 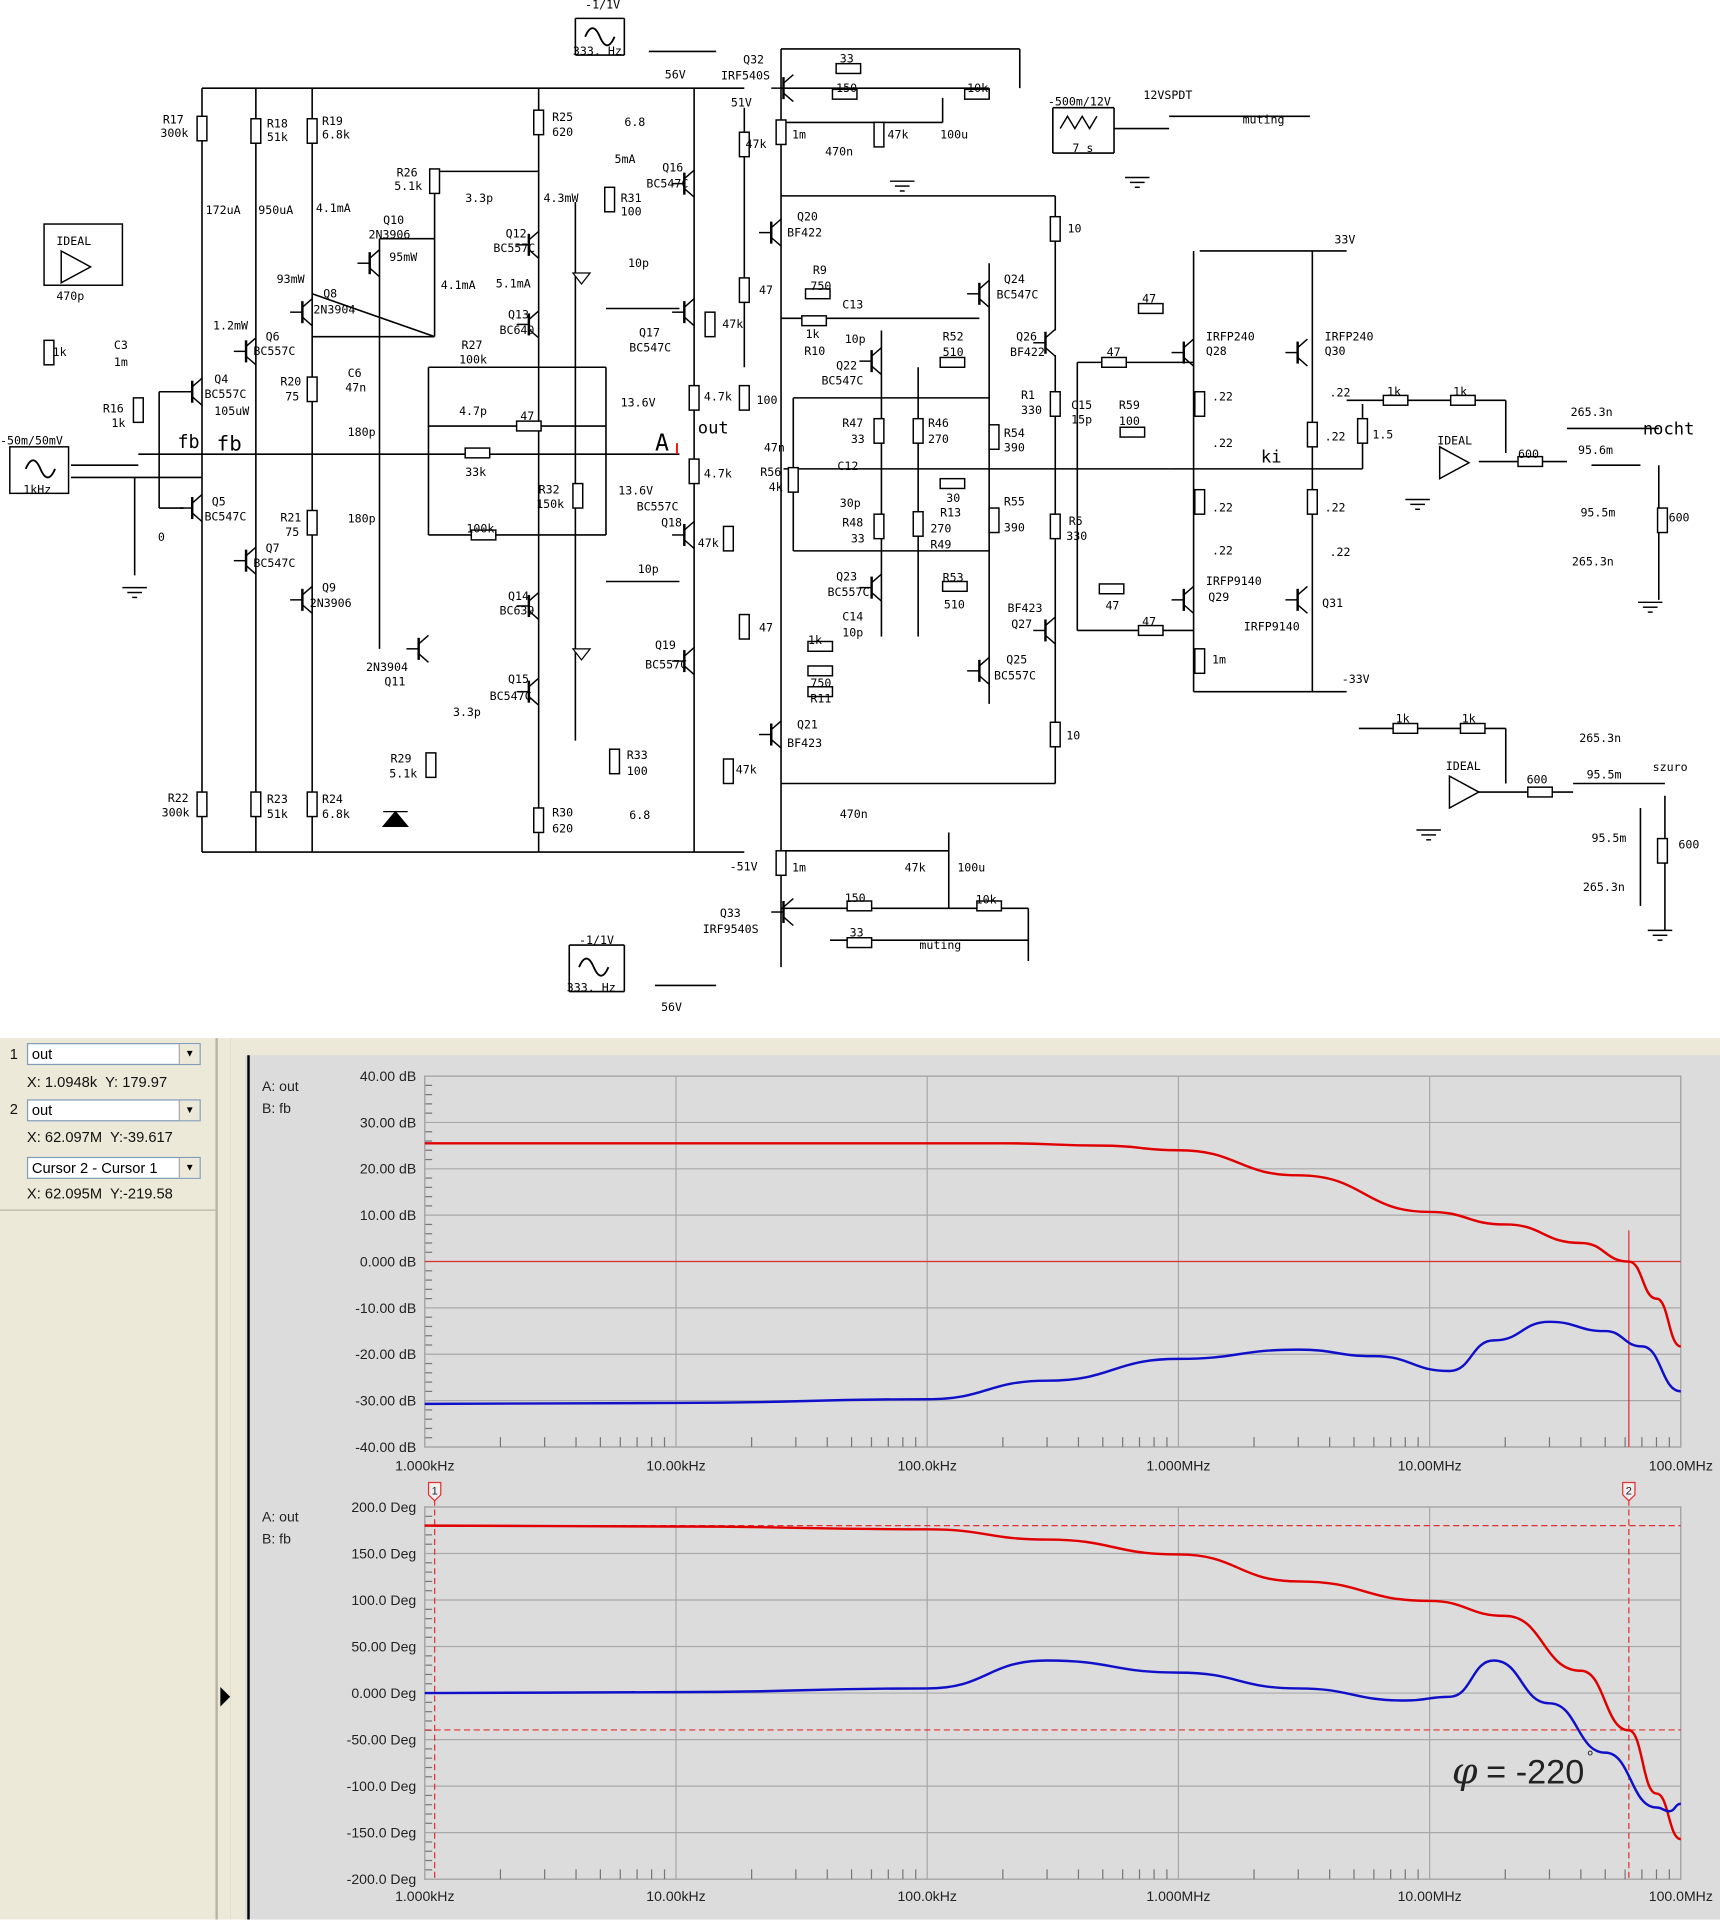 What do you see at coordinates (113, 1167) in the screenshot?
I see `cursor-diff-select: Cursor 2 - Cursor 1 ▼` at bounding box center [113, 1167].